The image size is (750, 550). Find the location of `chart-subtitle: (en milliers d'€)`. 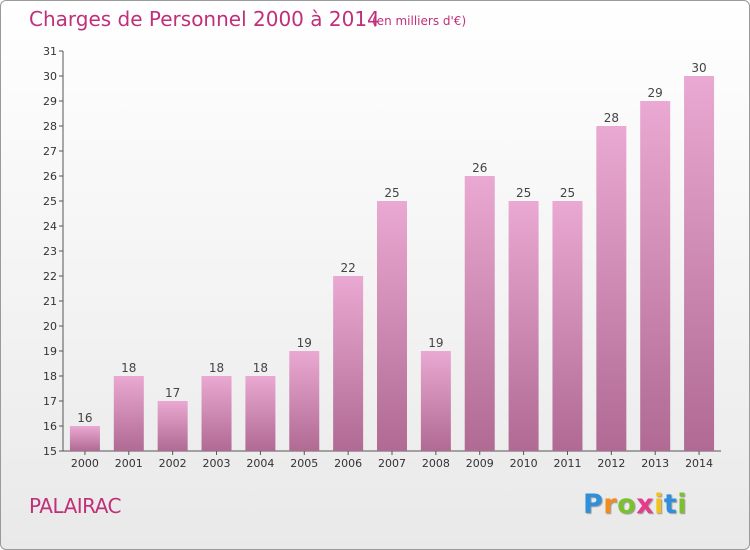

chart-subtitle: (en milliers d'€) is located at coordinates (419, 21).